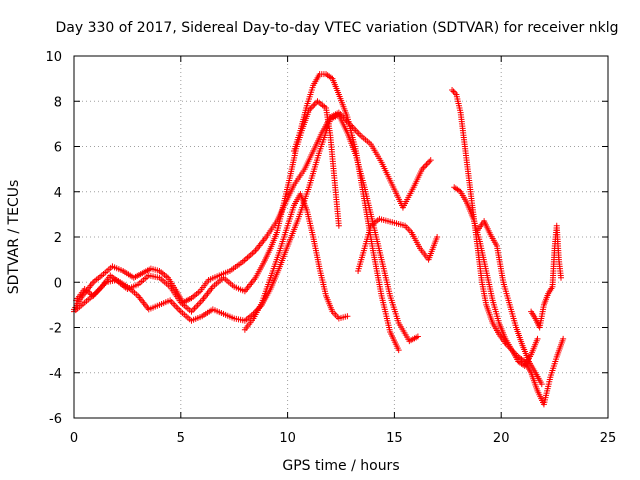 This screenshot has height=480, width=640. Describe the element at coordinates (55, 329) in the screenshot. I see `y-tick-label: -2` at that location.